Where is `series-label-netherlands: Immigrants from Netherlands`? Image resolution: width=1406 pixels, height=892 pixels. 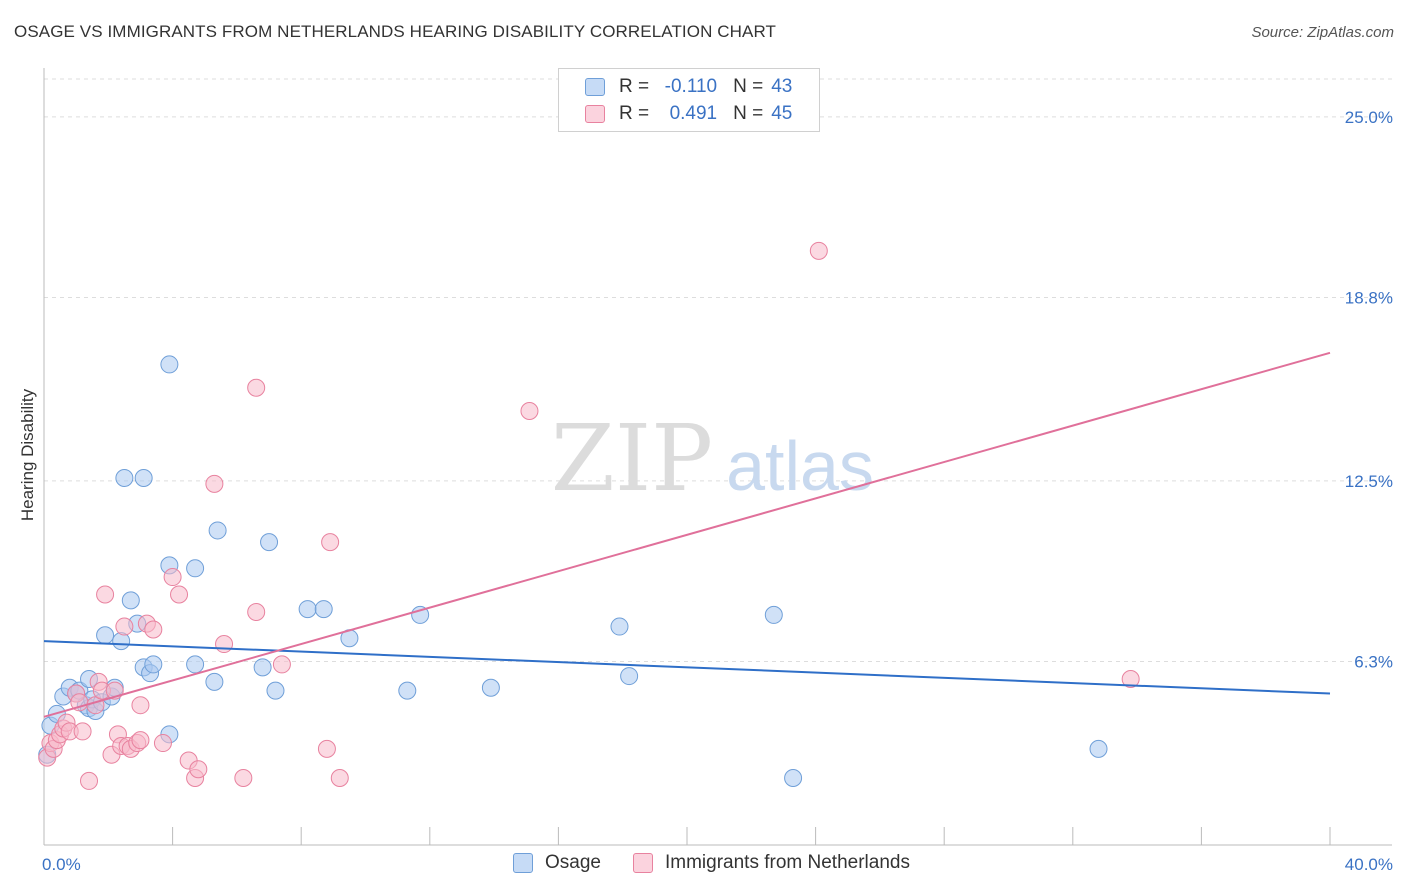
series-label-netherlands: Immigrants from Netherlands is located at coordinates (787, 862).